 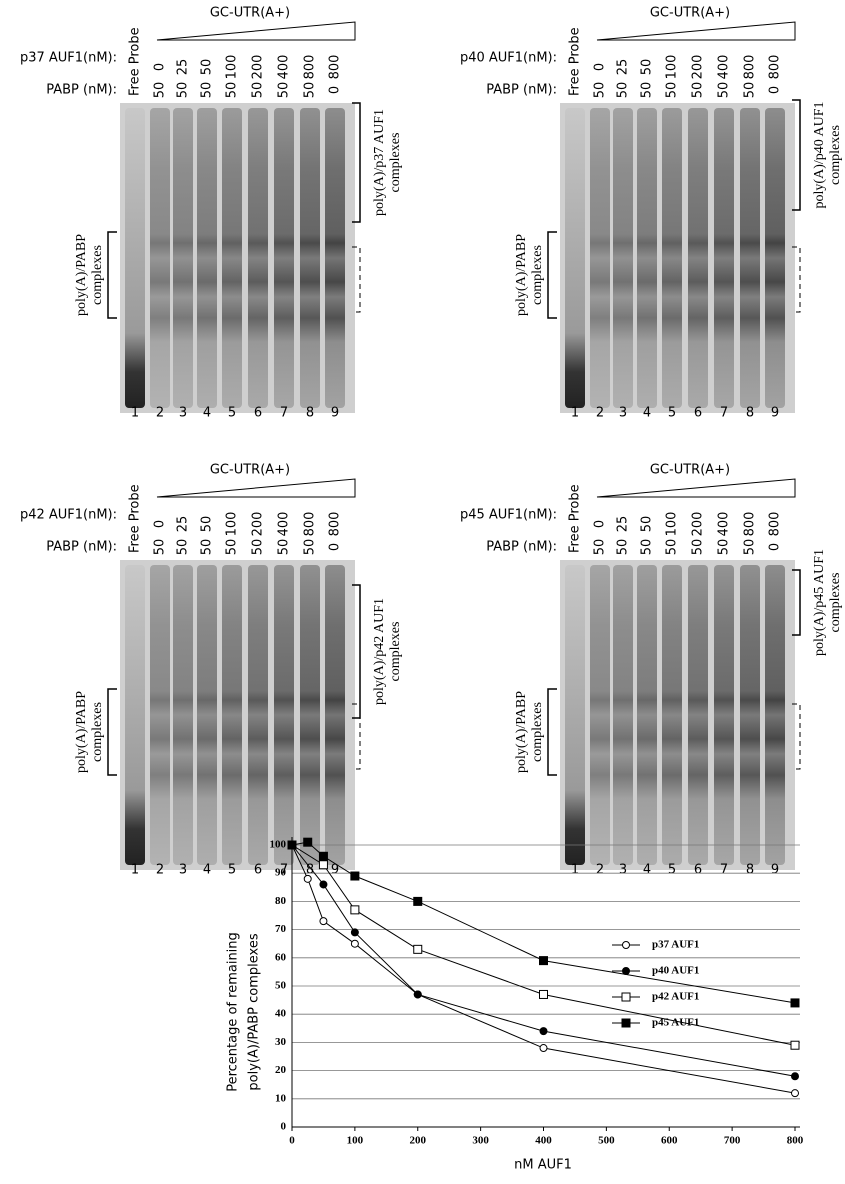 I want to click on auf1-conc: 100, so click(x=232, y=67).